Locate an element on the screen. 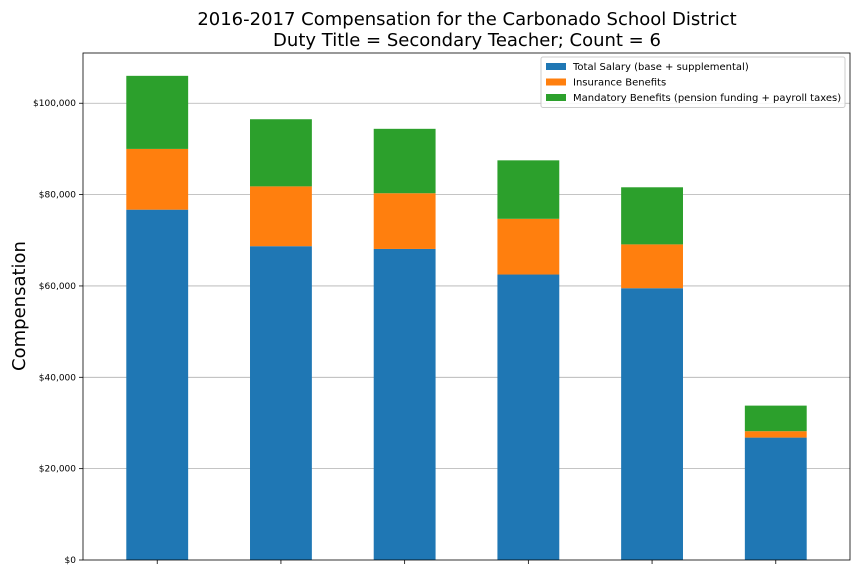 The height and width of the screenshot is (580, 864). legend-box is located at coordinates (693, 82).